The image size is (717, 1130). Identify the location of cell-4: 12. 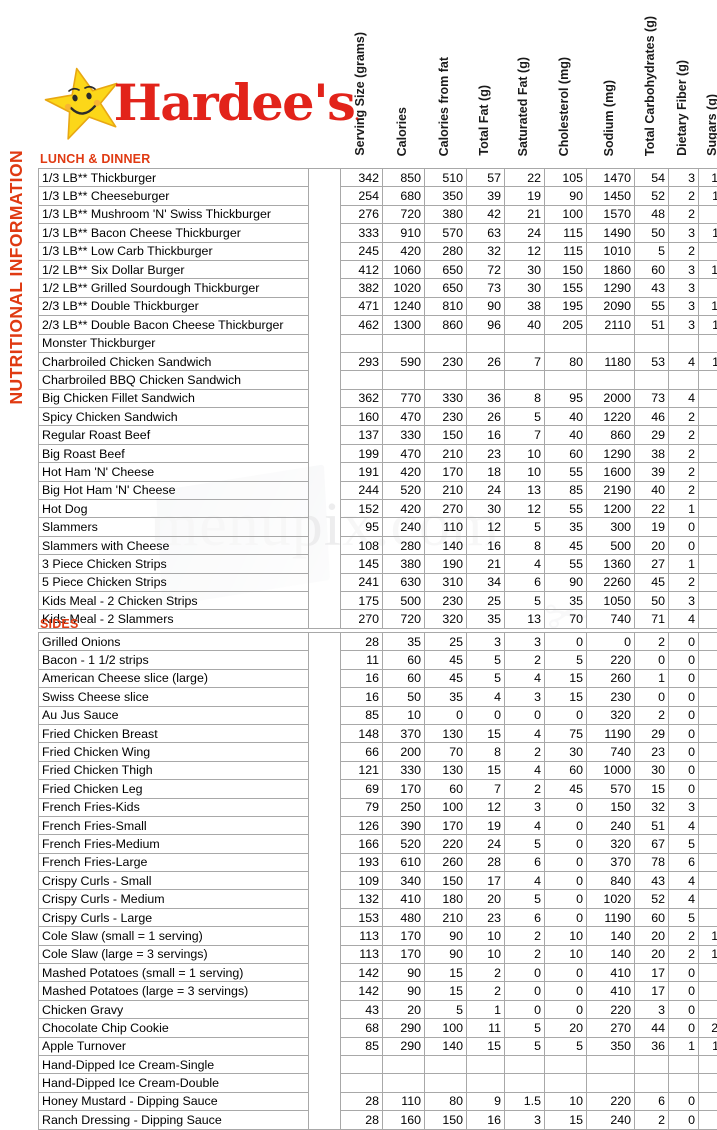
(525, 509).